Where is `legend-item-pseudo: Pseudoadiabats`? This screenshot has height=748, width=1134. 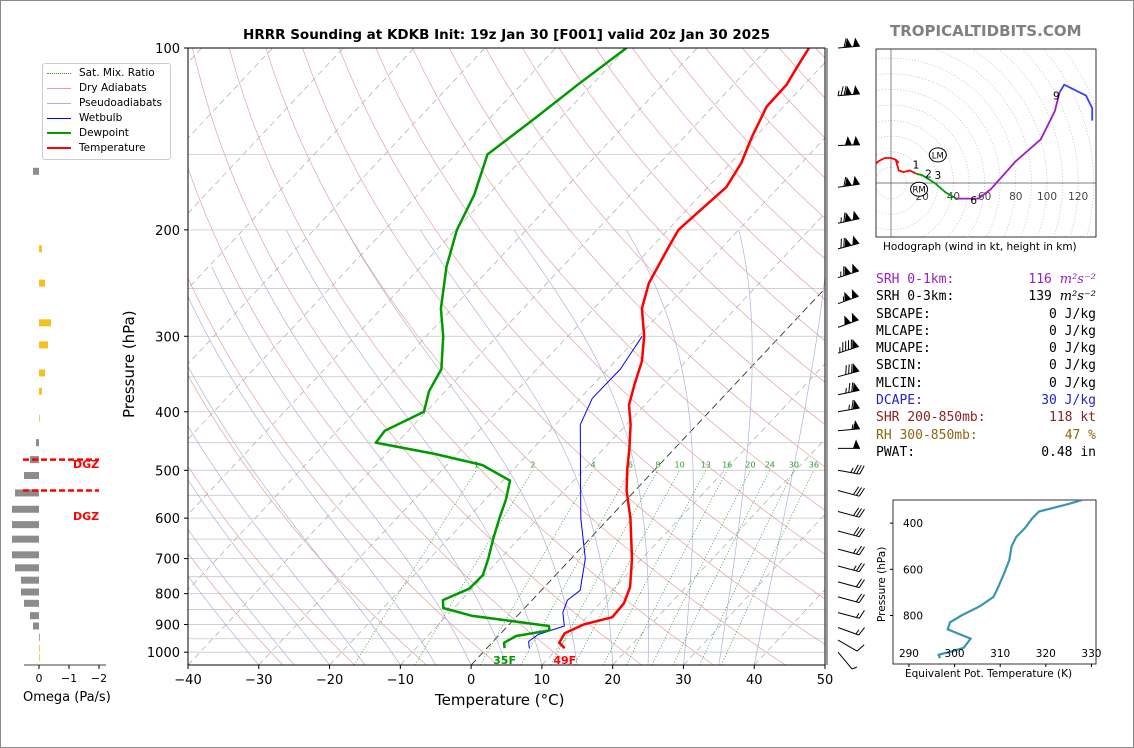
legend-item-pseudo: Pseudoadiabats is located at coordinates (104, 103).